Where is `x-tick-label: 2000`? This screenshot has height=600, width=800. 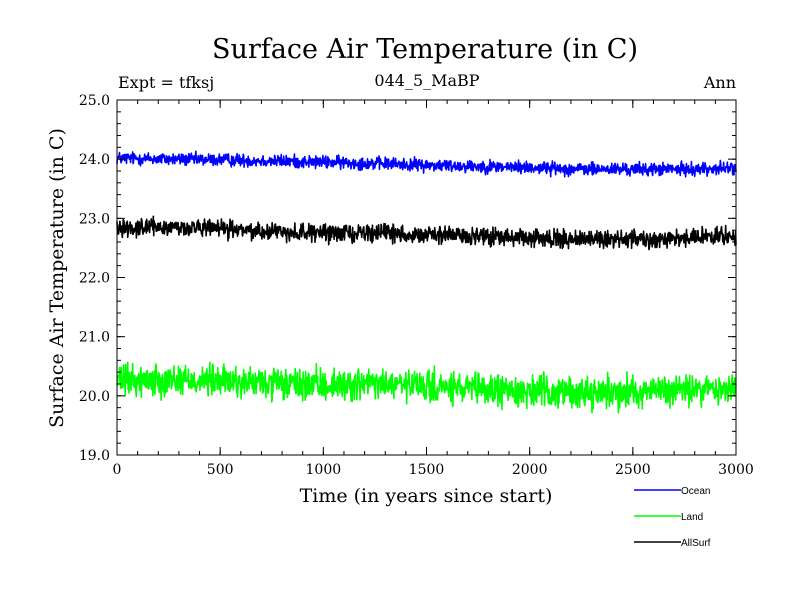 x-tick-label: 2000 is located at coordinates (530, 470).